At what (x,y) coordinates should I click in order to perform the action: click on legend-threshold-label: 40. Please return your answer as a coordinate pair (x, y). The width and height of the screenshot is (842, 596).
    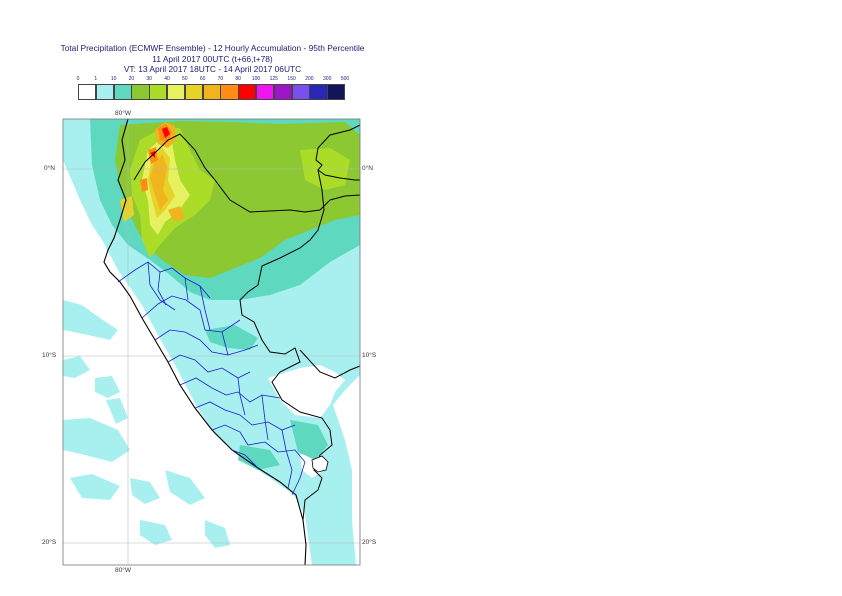
    Looking at the image, I should click on (167, 79).